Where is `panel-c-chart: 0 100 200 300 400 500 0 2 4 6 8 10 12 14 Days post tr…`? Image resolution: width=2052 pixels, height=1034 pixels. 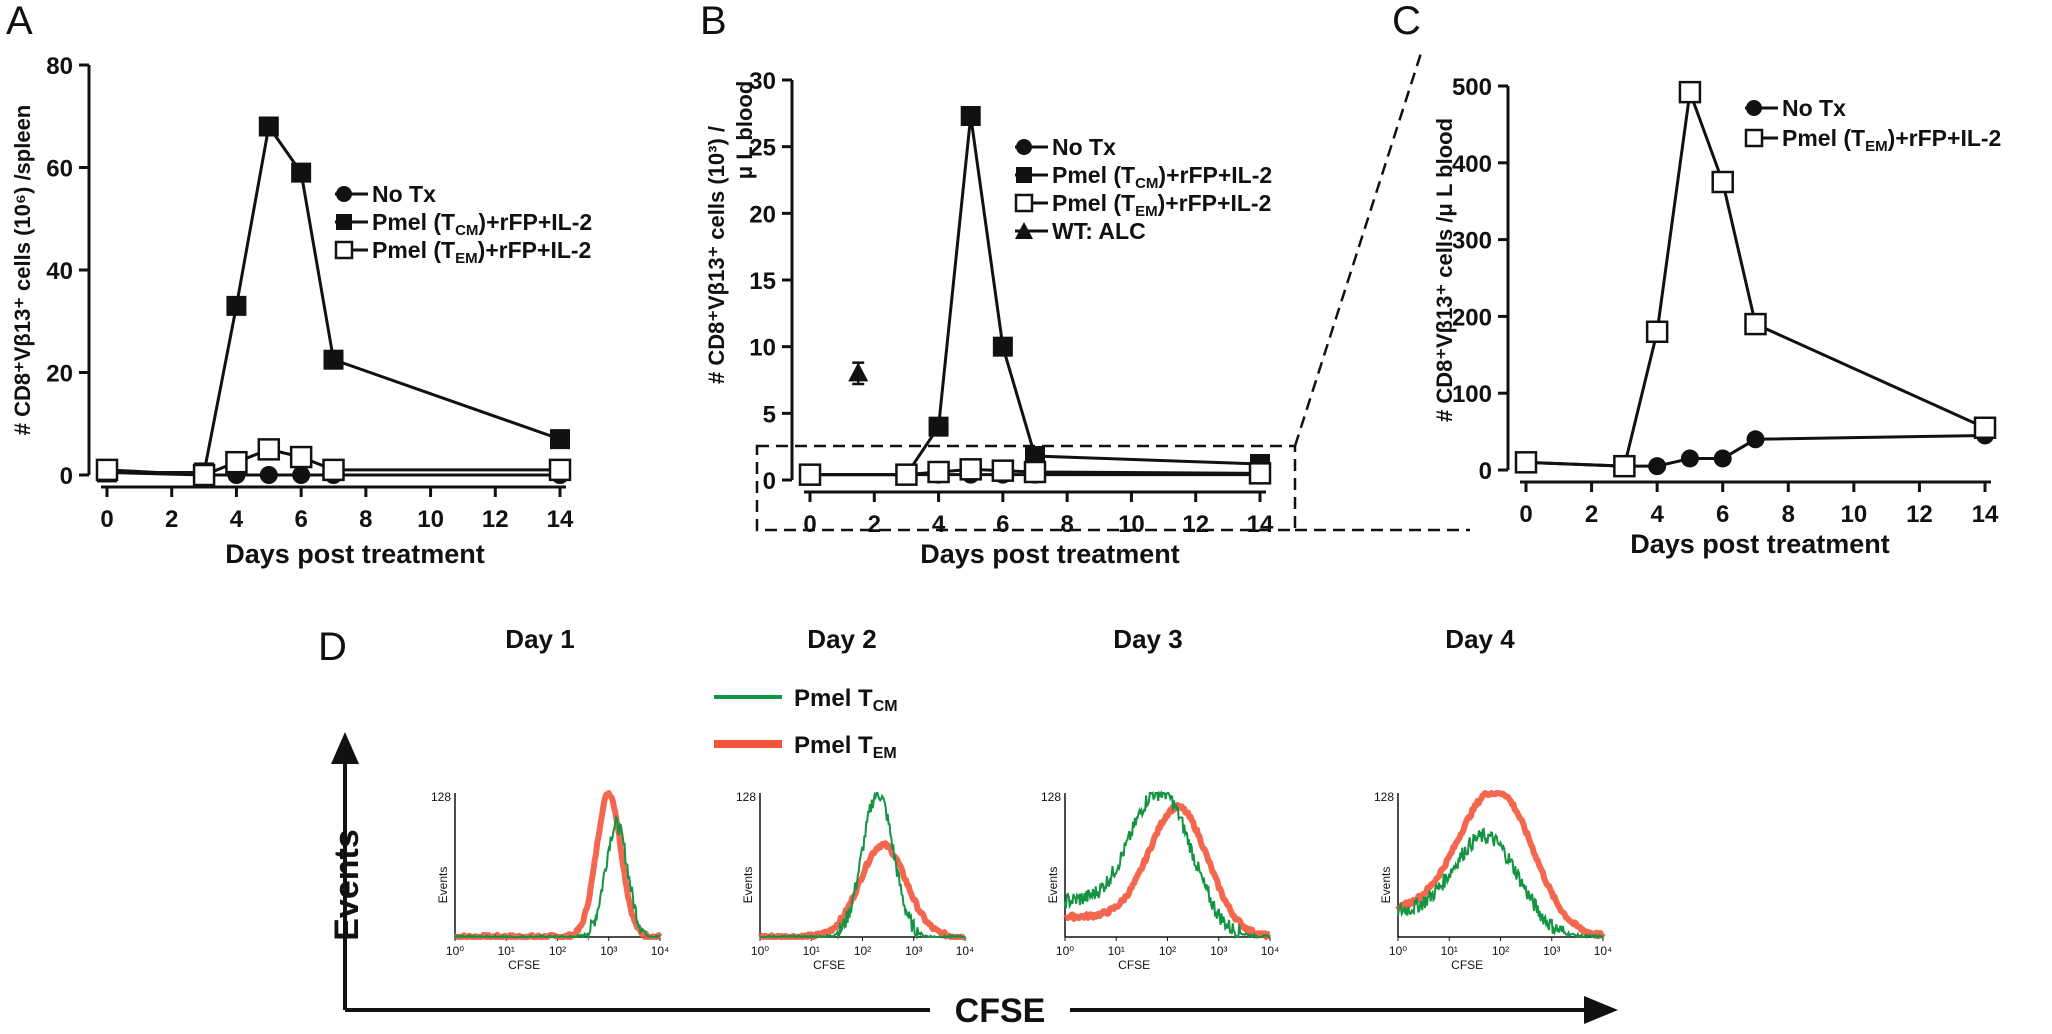 panel-c-chart: 0 100 200 300 400 500 0 2 4 6 8 10 12 14 Days post tr… is located at coordinates (1716, 316).